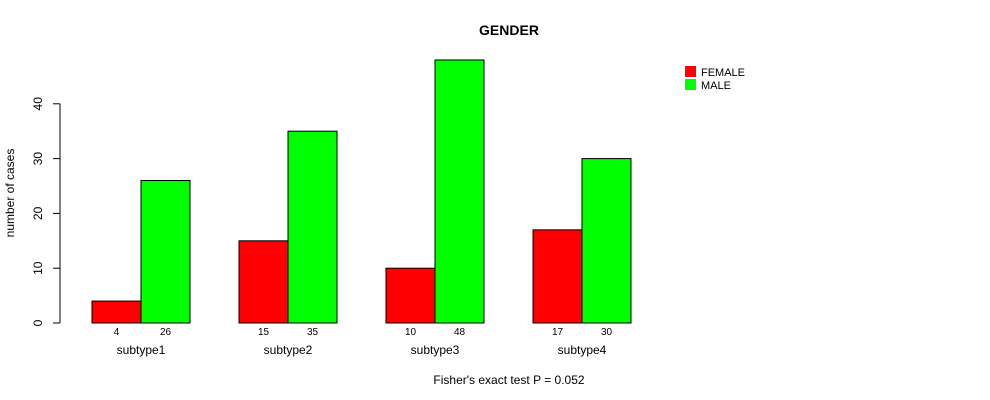  What do you see at coordinates (508, 380) in the screenshot?
I see `fisher-test-note: Fisher's exact test P = 0.052` at bounding box center [508, 380].